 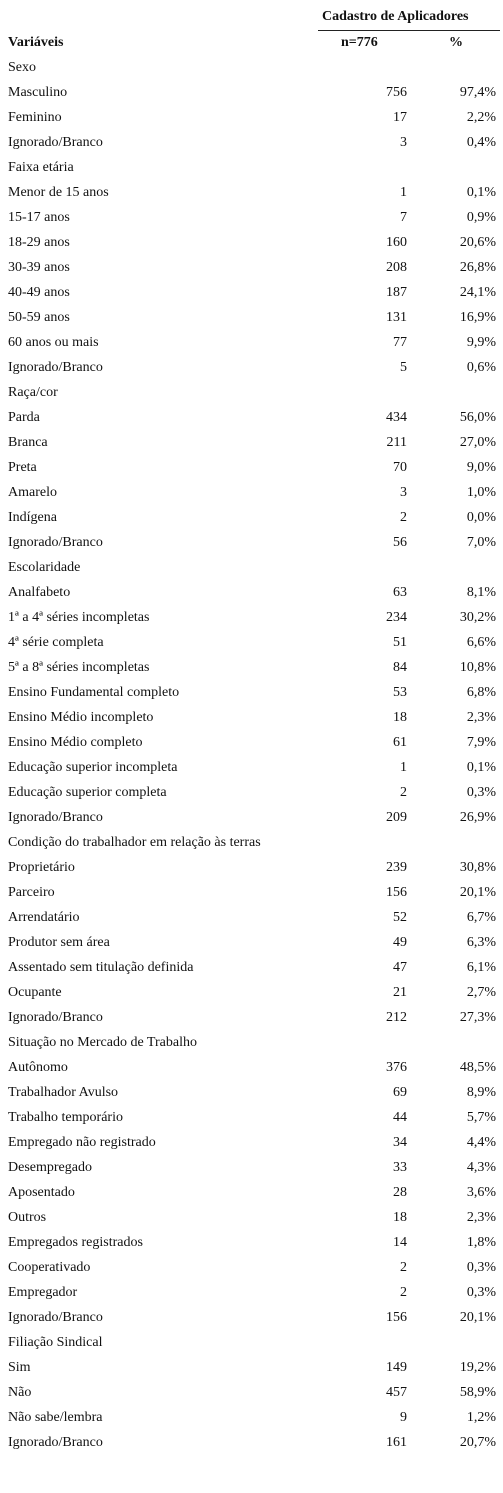 What do you see at coordinates (75, 742) in the screenshot?
I see `row-label: Ensino Médio completo` at bounding box center [75, 742].